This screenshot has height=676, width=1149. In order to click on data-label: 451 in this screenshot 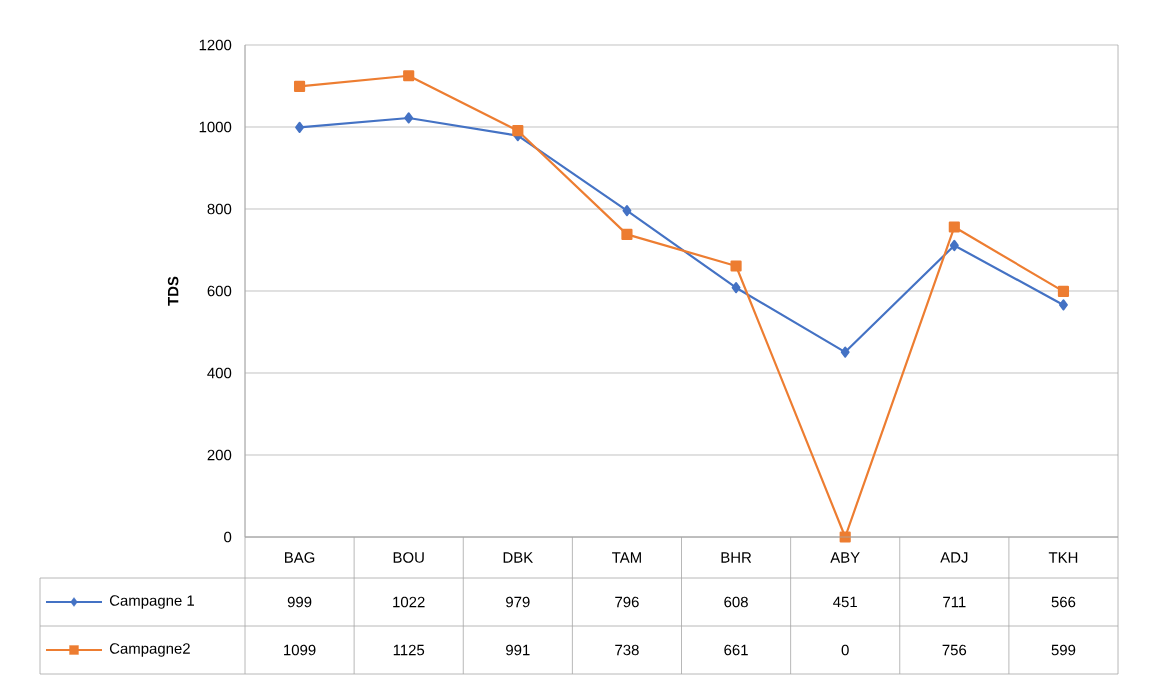, I will do `click(845, 602)`.